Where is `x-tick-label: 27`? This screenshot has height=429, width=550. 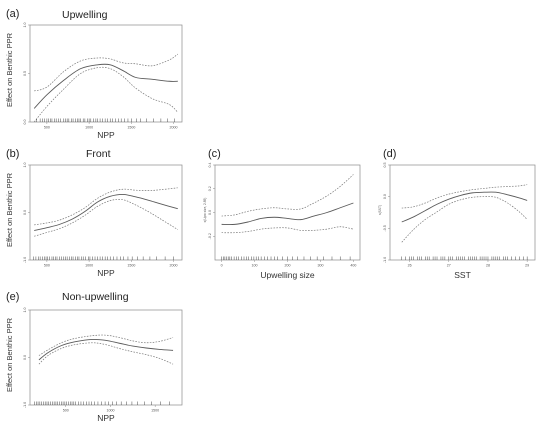
x-tick-label: 27 is located at coordinates (449, 266).